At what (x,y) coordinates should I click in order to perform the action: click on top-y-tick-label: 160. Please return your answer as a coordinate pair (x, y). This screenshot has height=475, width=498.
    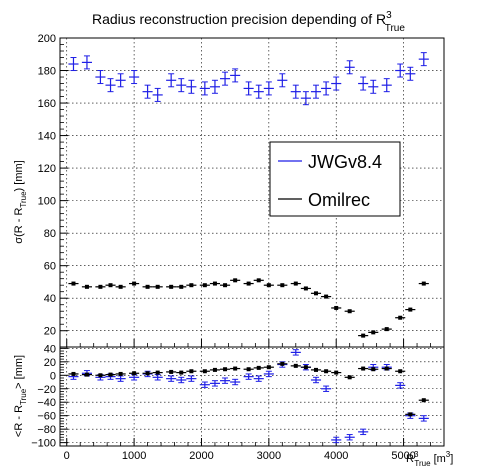
    Looking at the image, I should click on (47, 104).